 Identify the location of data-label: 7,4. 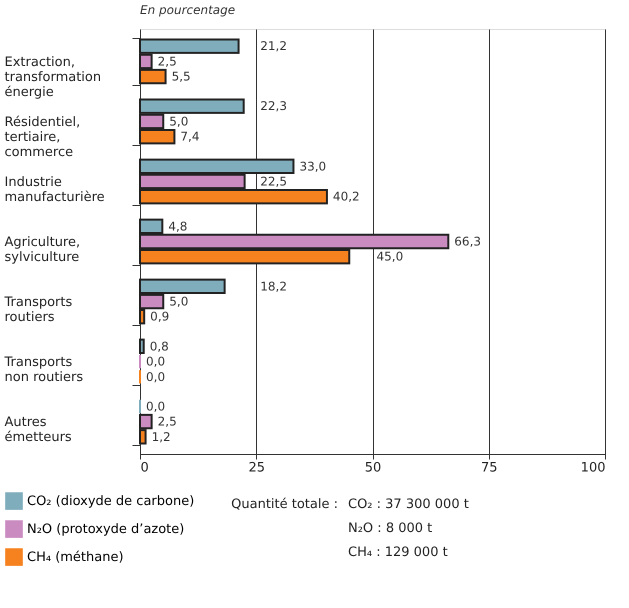
(190, 137).